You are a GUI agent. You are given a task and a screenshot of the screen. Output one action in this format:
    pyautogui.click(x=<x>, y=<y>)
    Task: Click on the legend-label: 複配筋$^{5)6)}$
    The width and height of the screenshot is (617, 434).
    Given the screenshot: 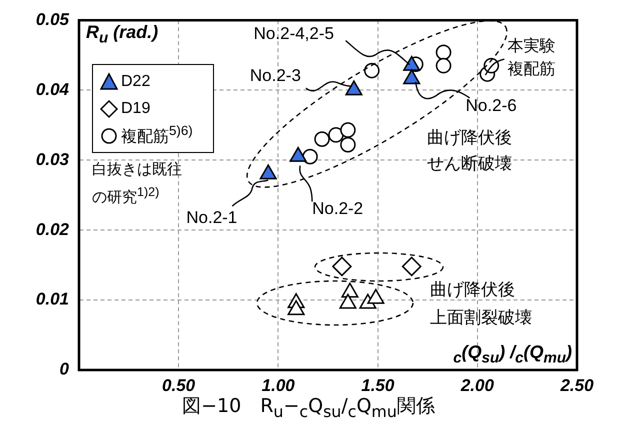 What is the action you would take?
    pyautogui.click(x=157, y=135)
    